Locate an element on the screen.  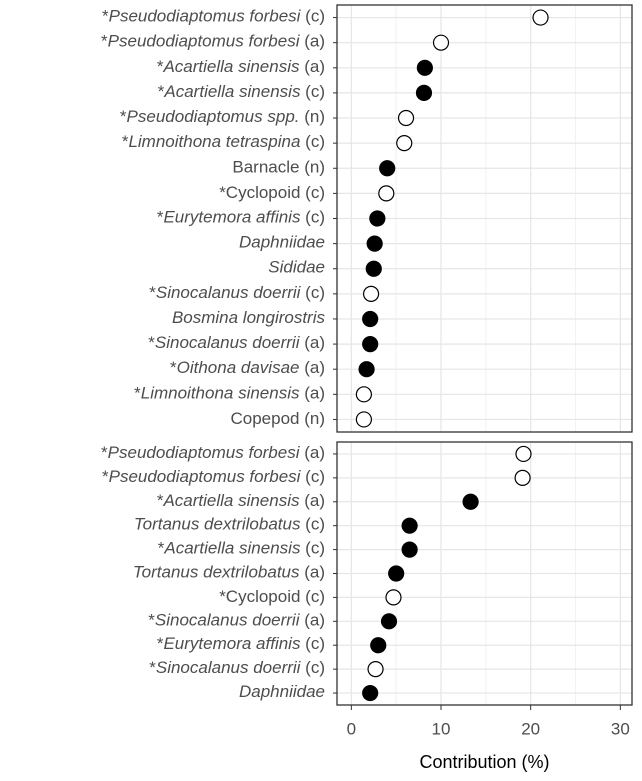
y-tick-label: *Limnoithona sinensis (a) is located at coordinates (229, 393).